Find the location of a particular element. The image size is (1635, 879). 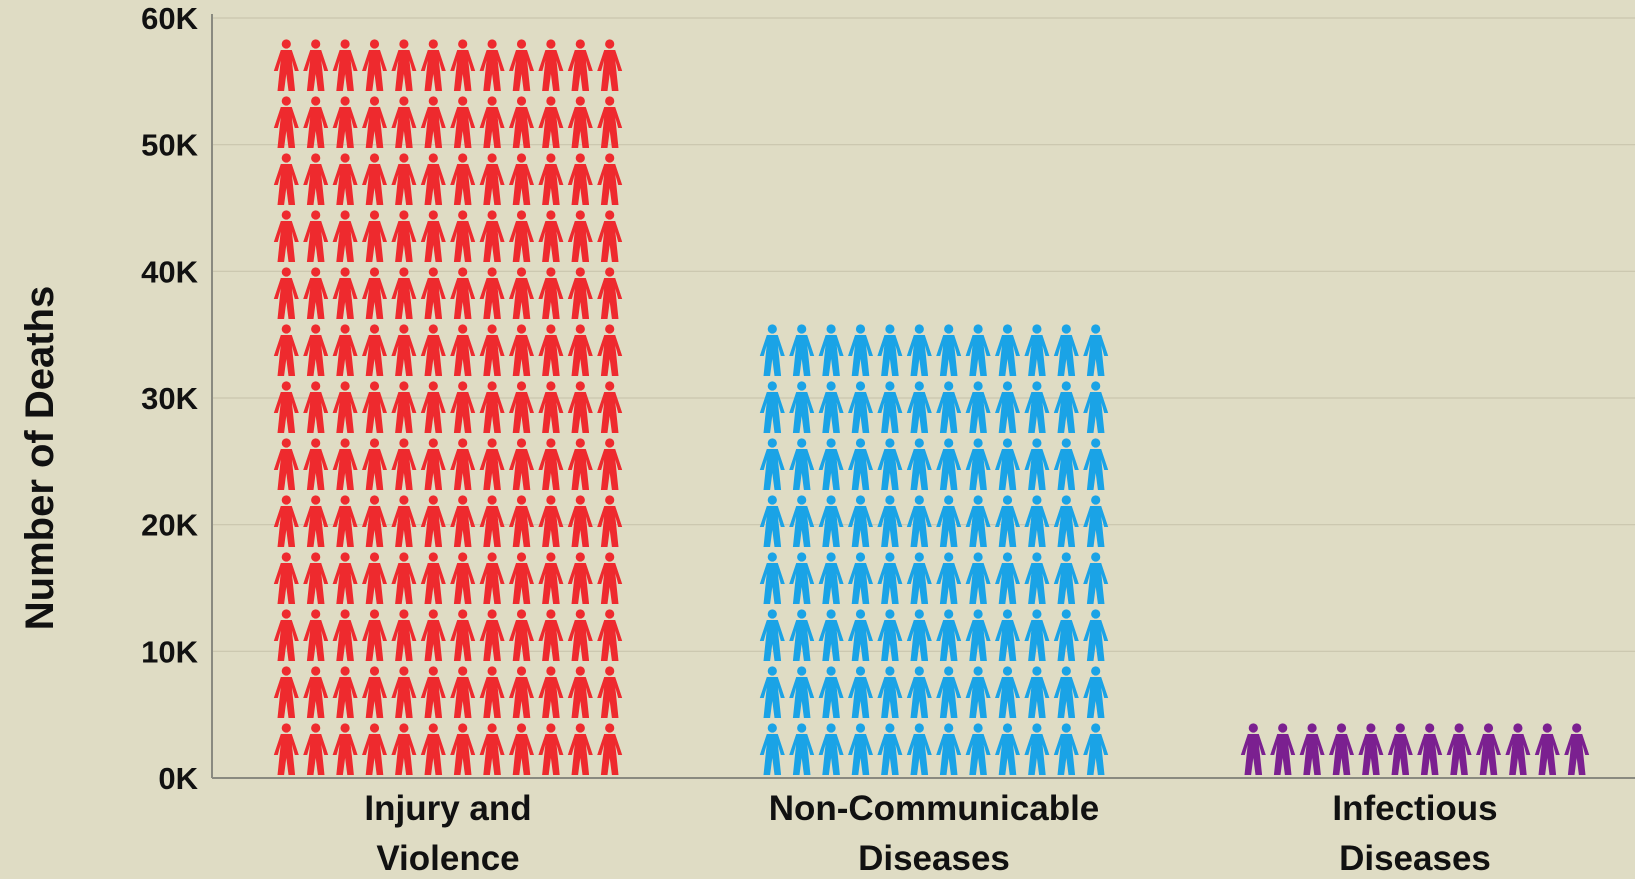

x-tick-label: Non-Communicable Diseases is located at coordinates (934, 833).